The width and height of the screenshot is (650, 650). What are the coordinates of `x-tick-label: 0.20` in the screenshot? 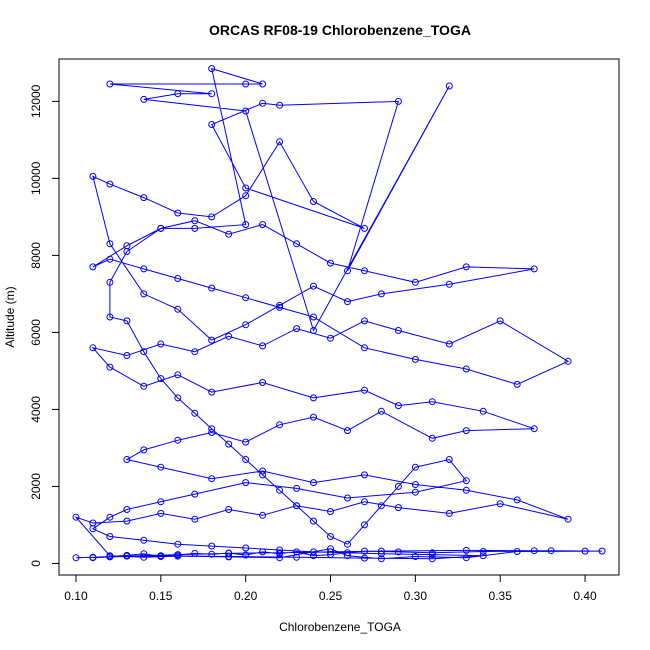 It's located at (246, 596).